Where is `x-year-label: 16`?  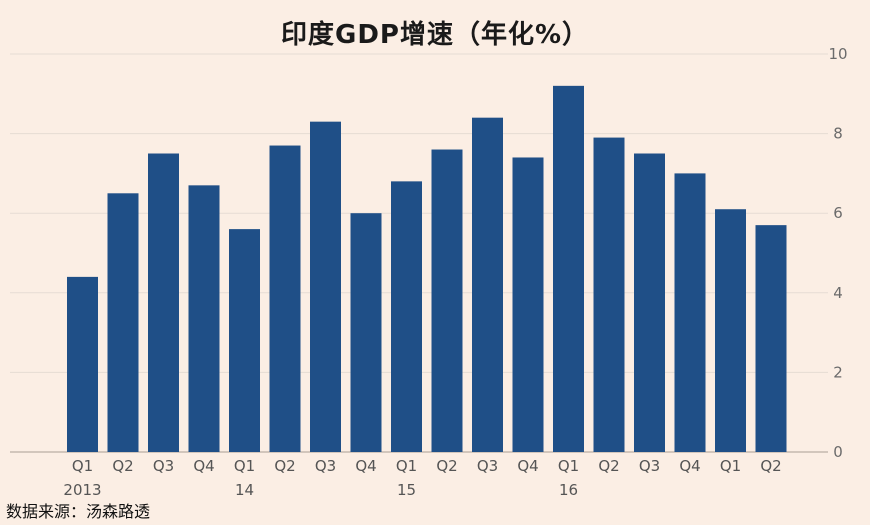
x-year-label: 16 is located at coordinates (568, 490).